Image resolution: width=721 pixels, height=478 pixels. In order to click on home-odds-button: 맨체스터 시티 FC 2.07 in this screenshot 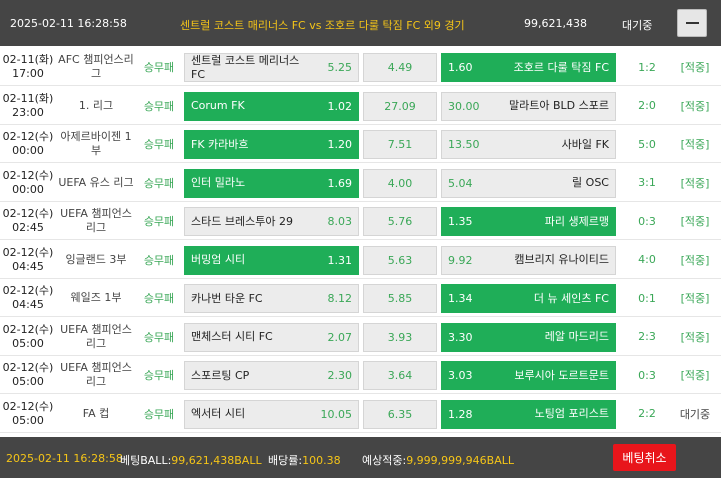, I will do `click(271, 337)`.